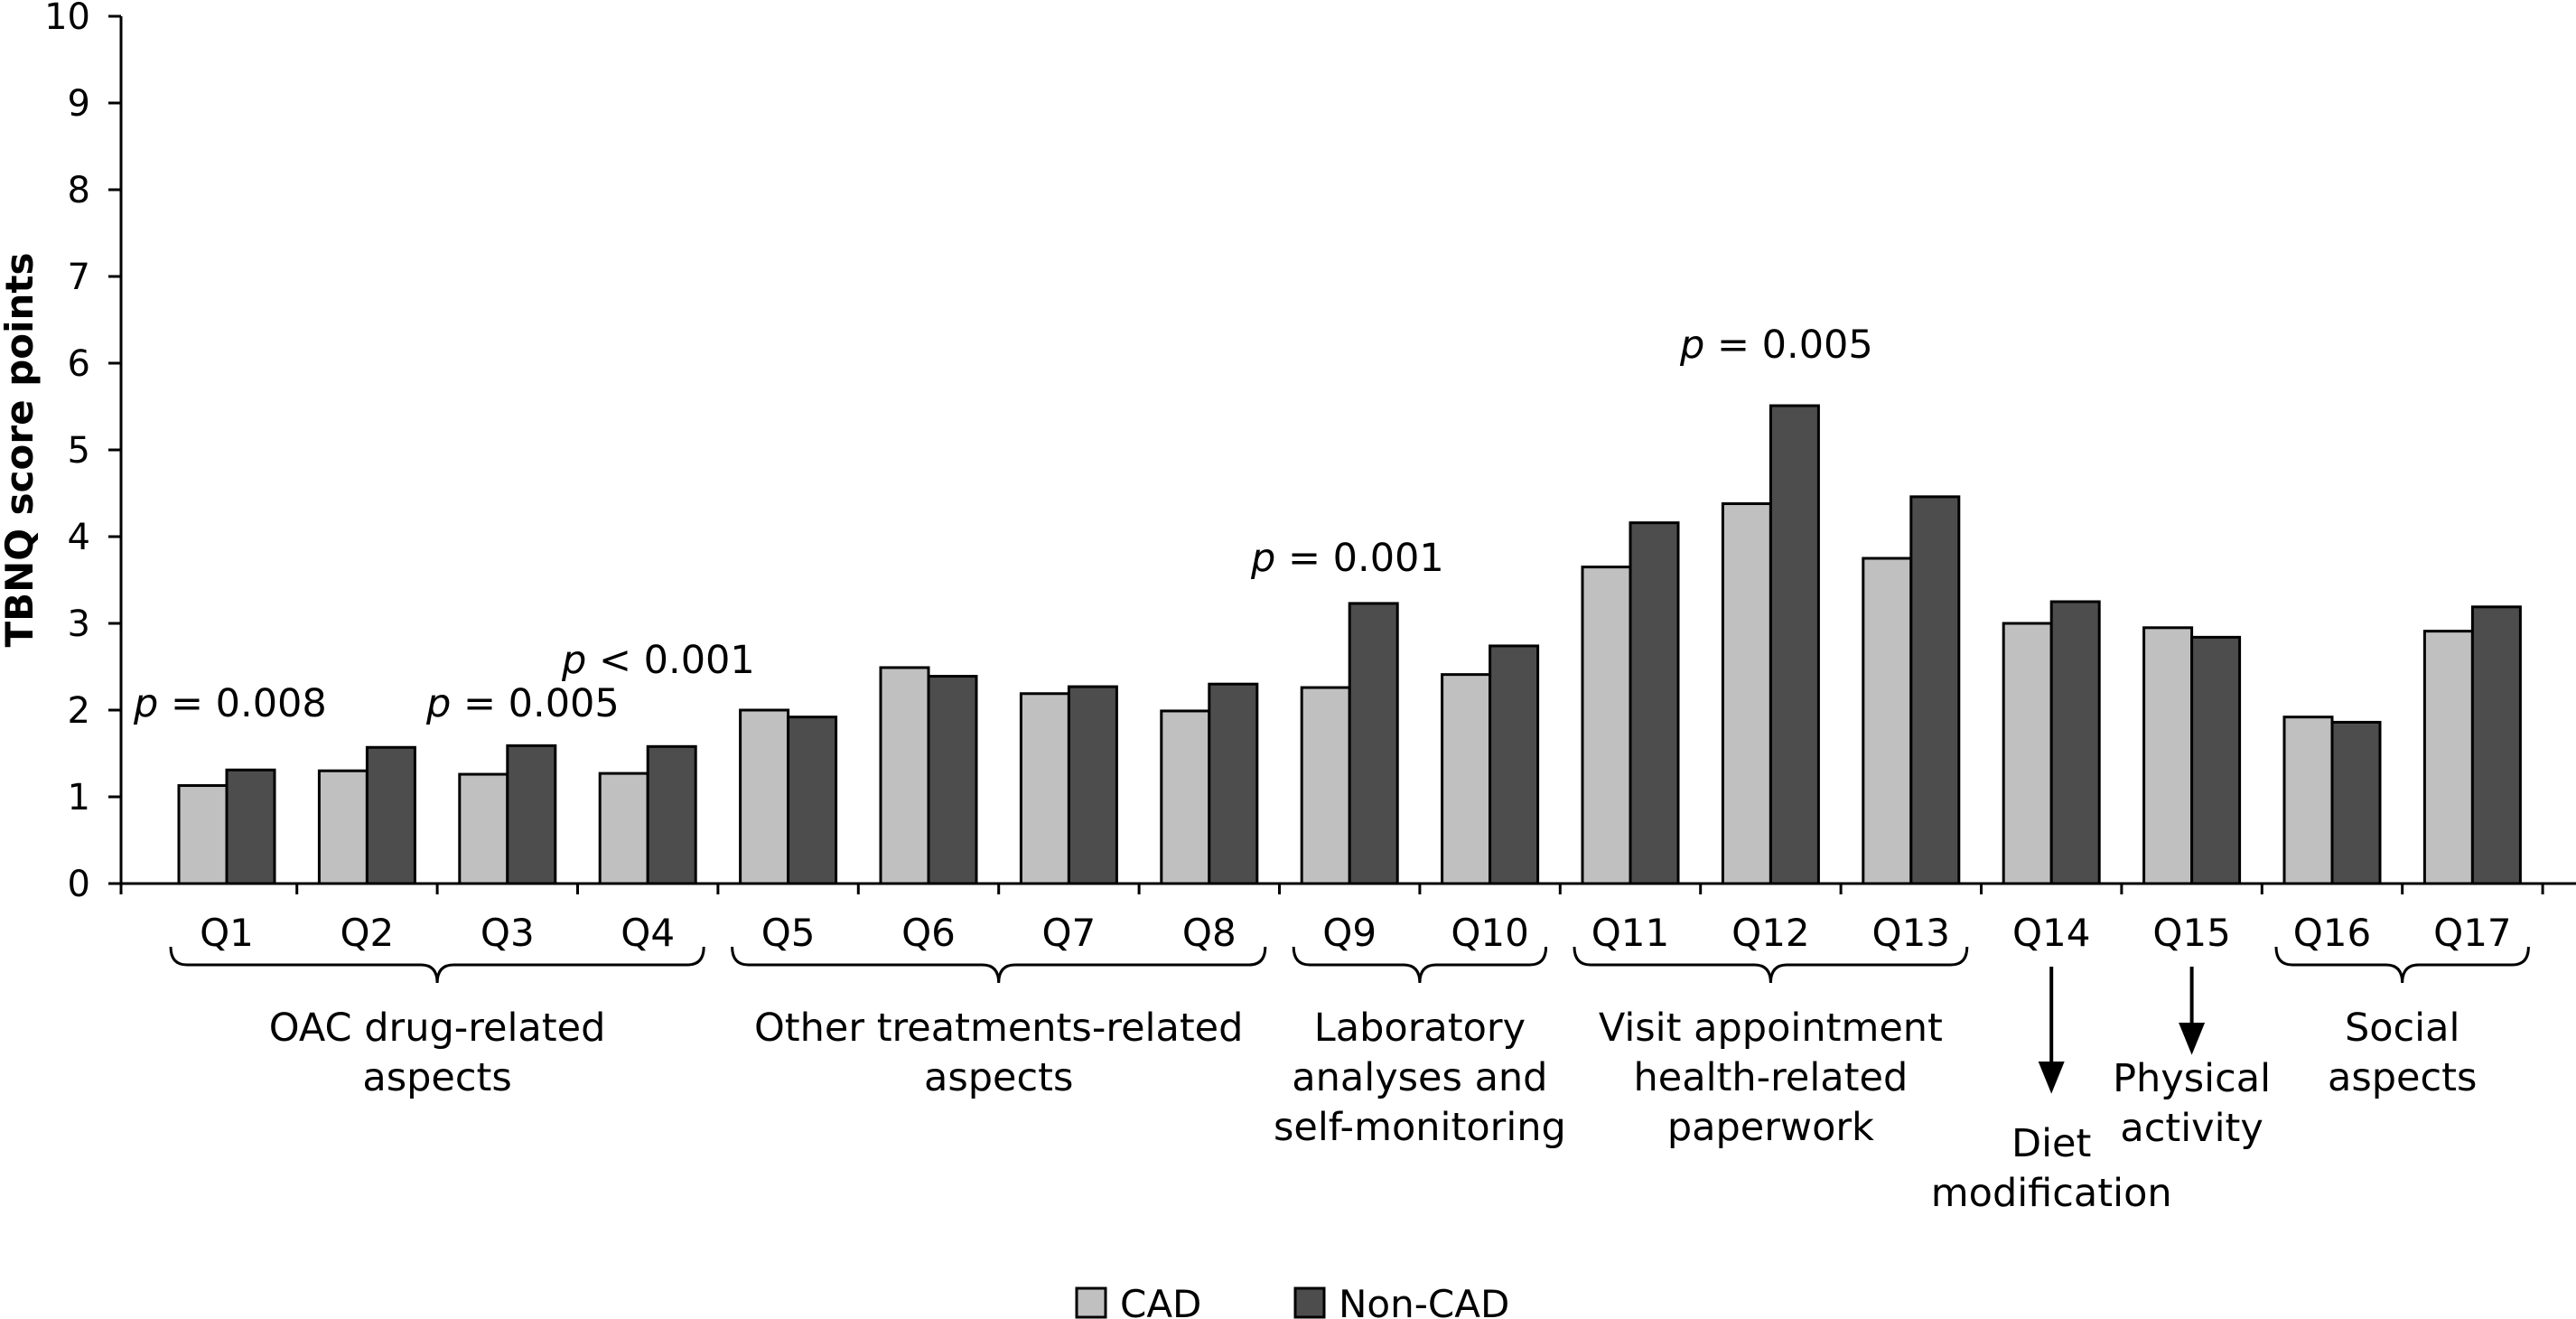  I want to click on group-label-other-treatments-line-1: Other treatments-related, so click(999, 1028).